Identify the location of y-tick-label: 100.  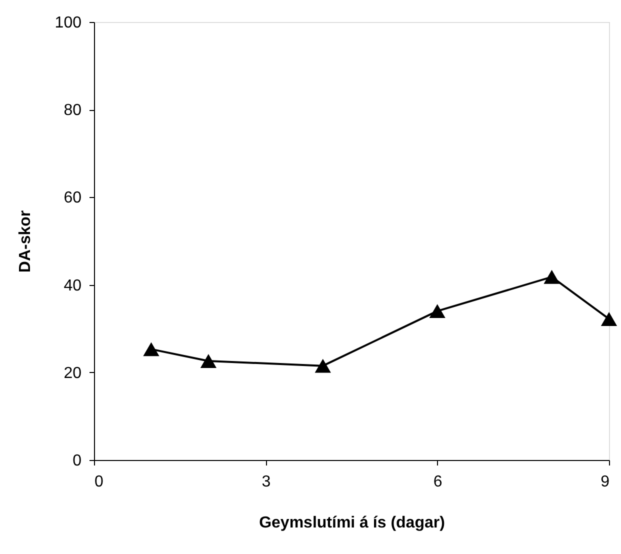
(68, 23).